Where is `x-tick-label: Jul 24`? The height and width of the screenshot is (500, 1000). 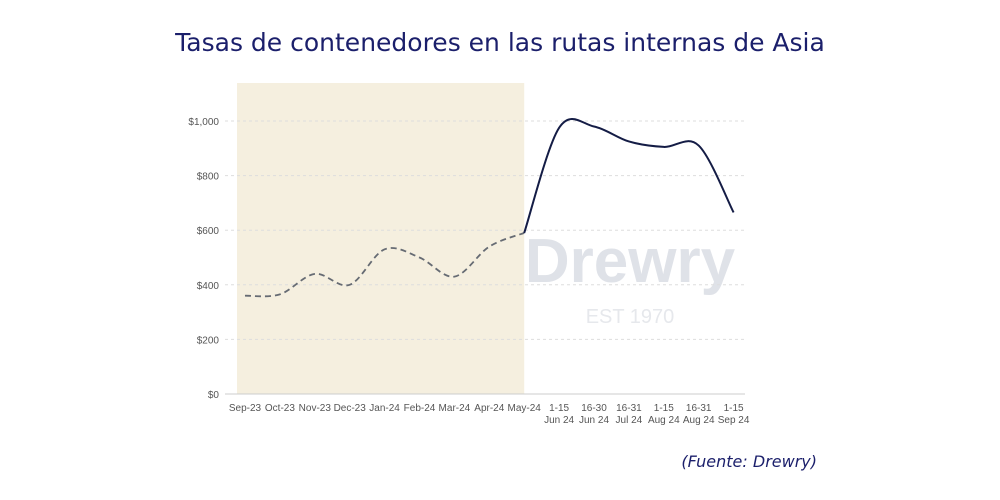 x-tick-label: Jul 24 is located at coordinates (629, 420).